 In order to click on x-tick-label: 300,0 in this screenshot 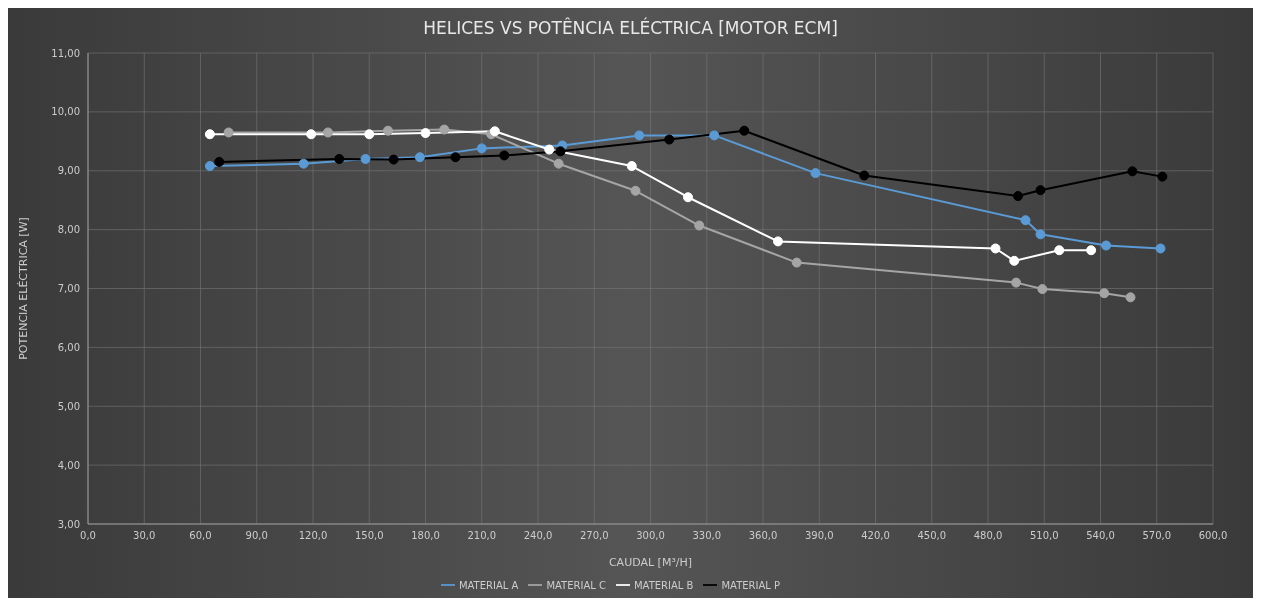, I will do `click(650, 536)`.